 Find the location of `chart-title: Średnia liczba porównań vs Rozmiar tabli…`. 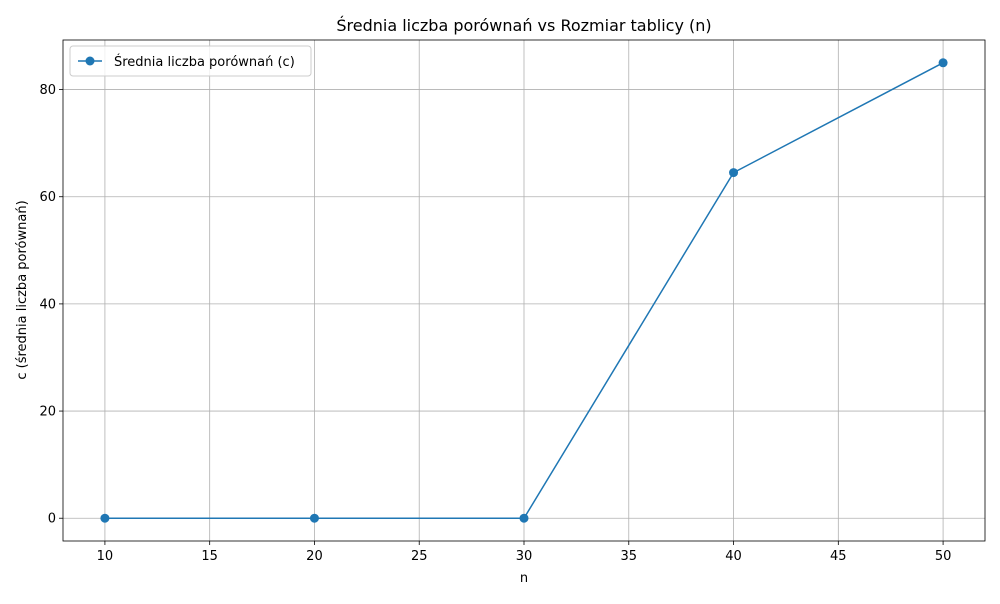

chart-title: Średnia liczba porównań vs Rozmiar tabli… is located at coordinates (523, 25).